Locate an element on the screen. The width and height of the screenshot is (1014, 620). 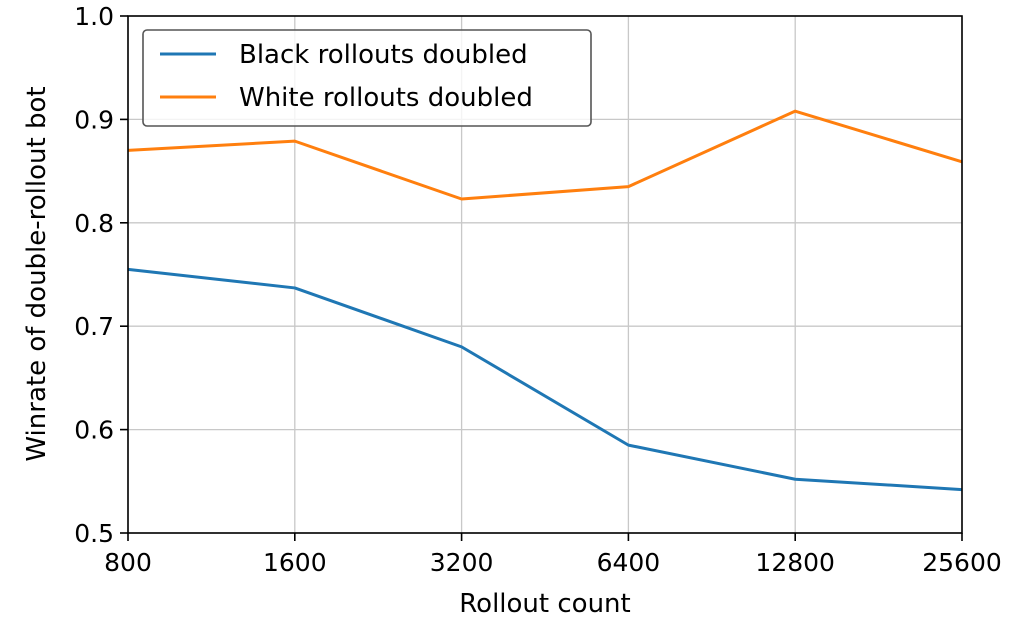
y-axis-label: Winrate of double-rollout bot is located at coordinates (37, 273).